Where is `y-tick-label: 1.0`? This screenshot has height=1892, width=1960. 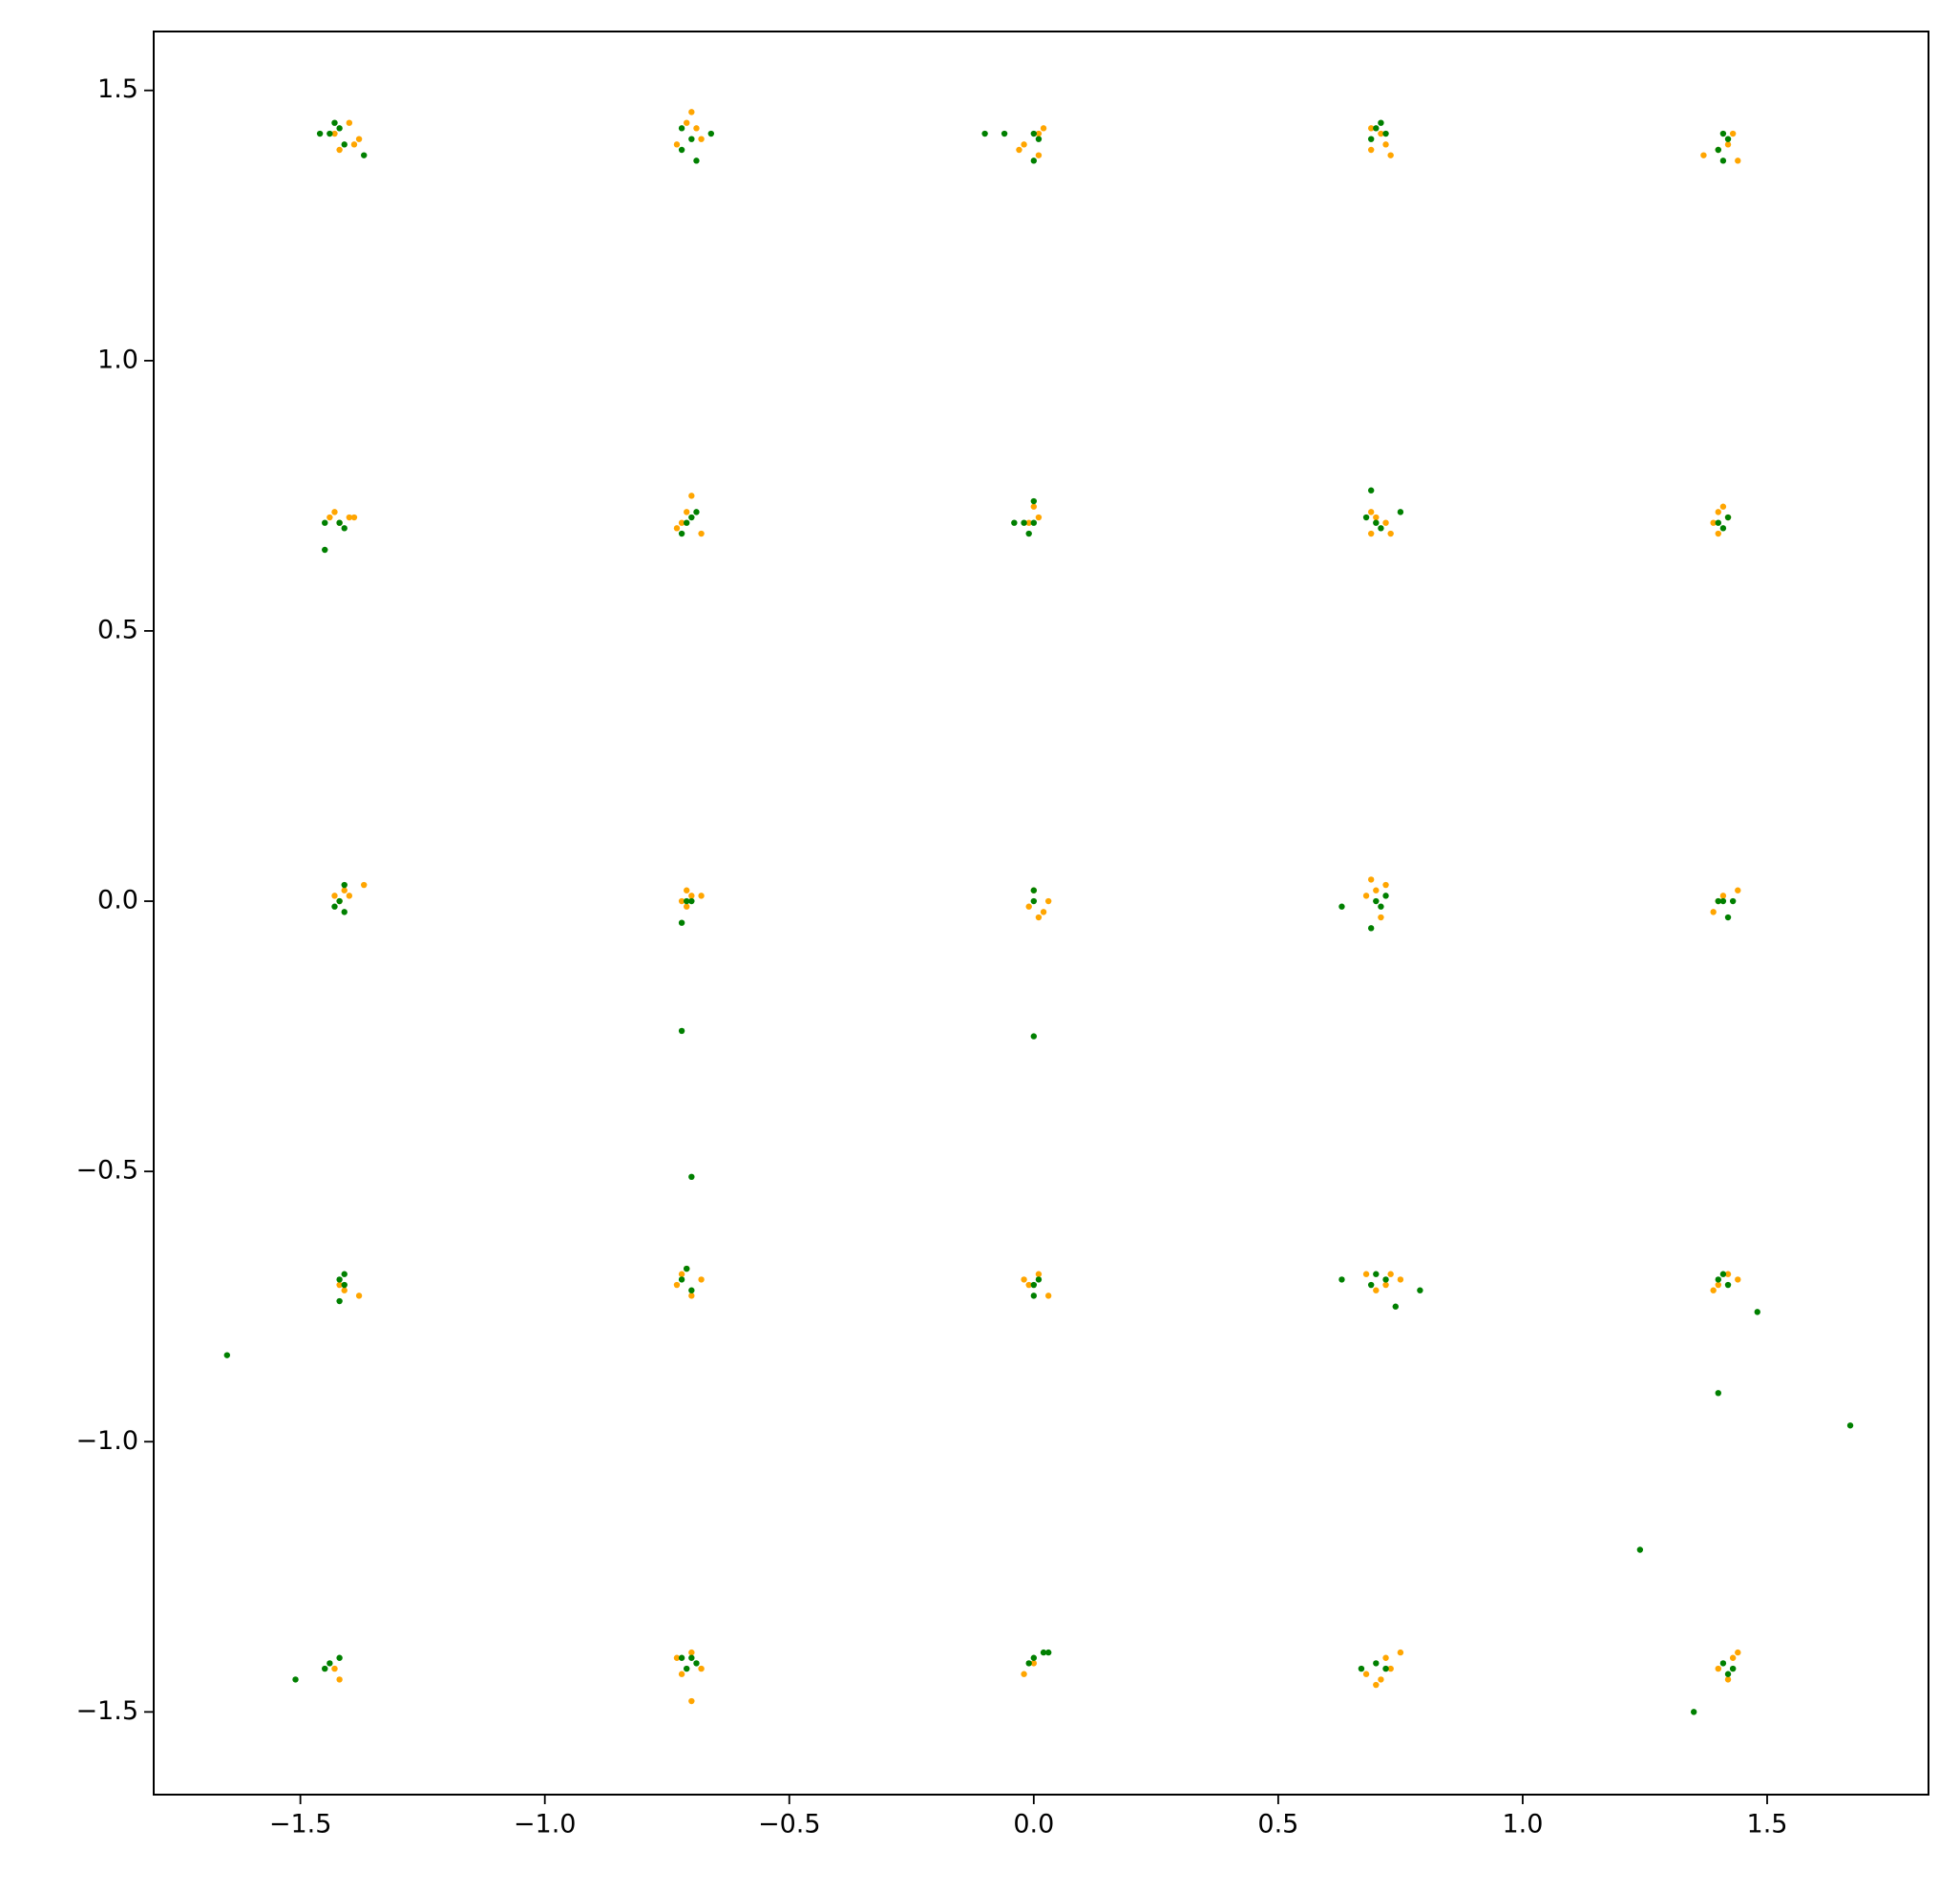
y-tick-label: 1.0 is located at coordinates (117, 359).